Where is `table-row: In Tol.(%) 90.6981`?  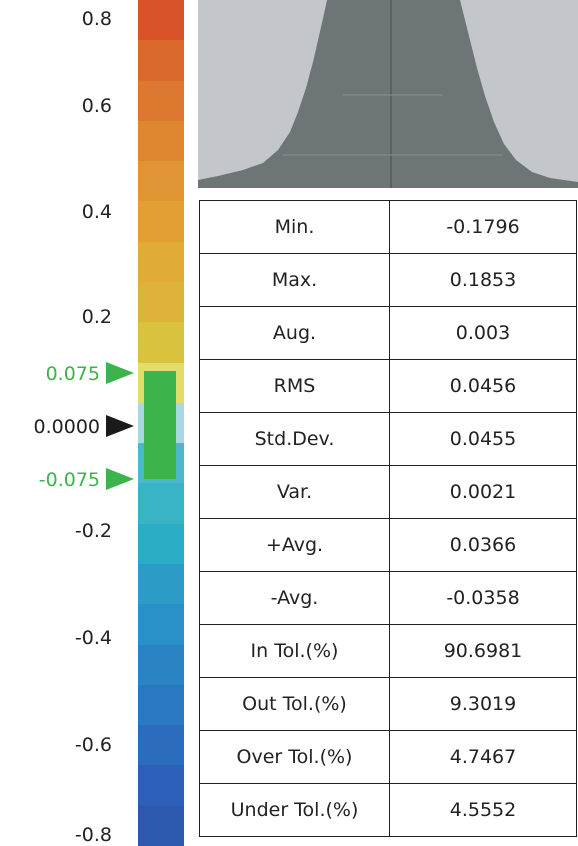
table-row: In Tol.(%) 90.6981 is located at coordinates (388, 651).